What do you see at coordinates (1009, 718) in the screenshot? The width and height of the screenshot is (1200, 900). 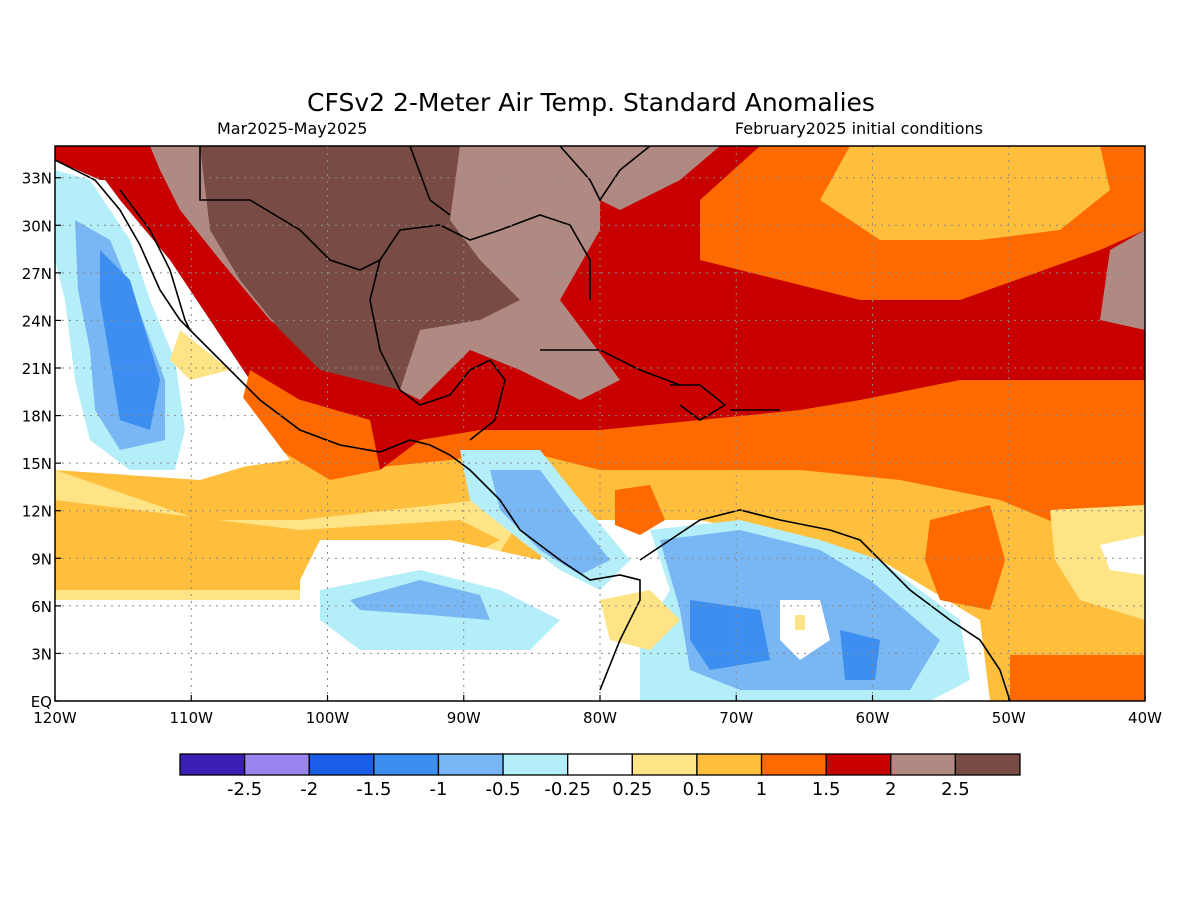 I see `lon-tick-label: 50W` at bounding box center [1009, 718].